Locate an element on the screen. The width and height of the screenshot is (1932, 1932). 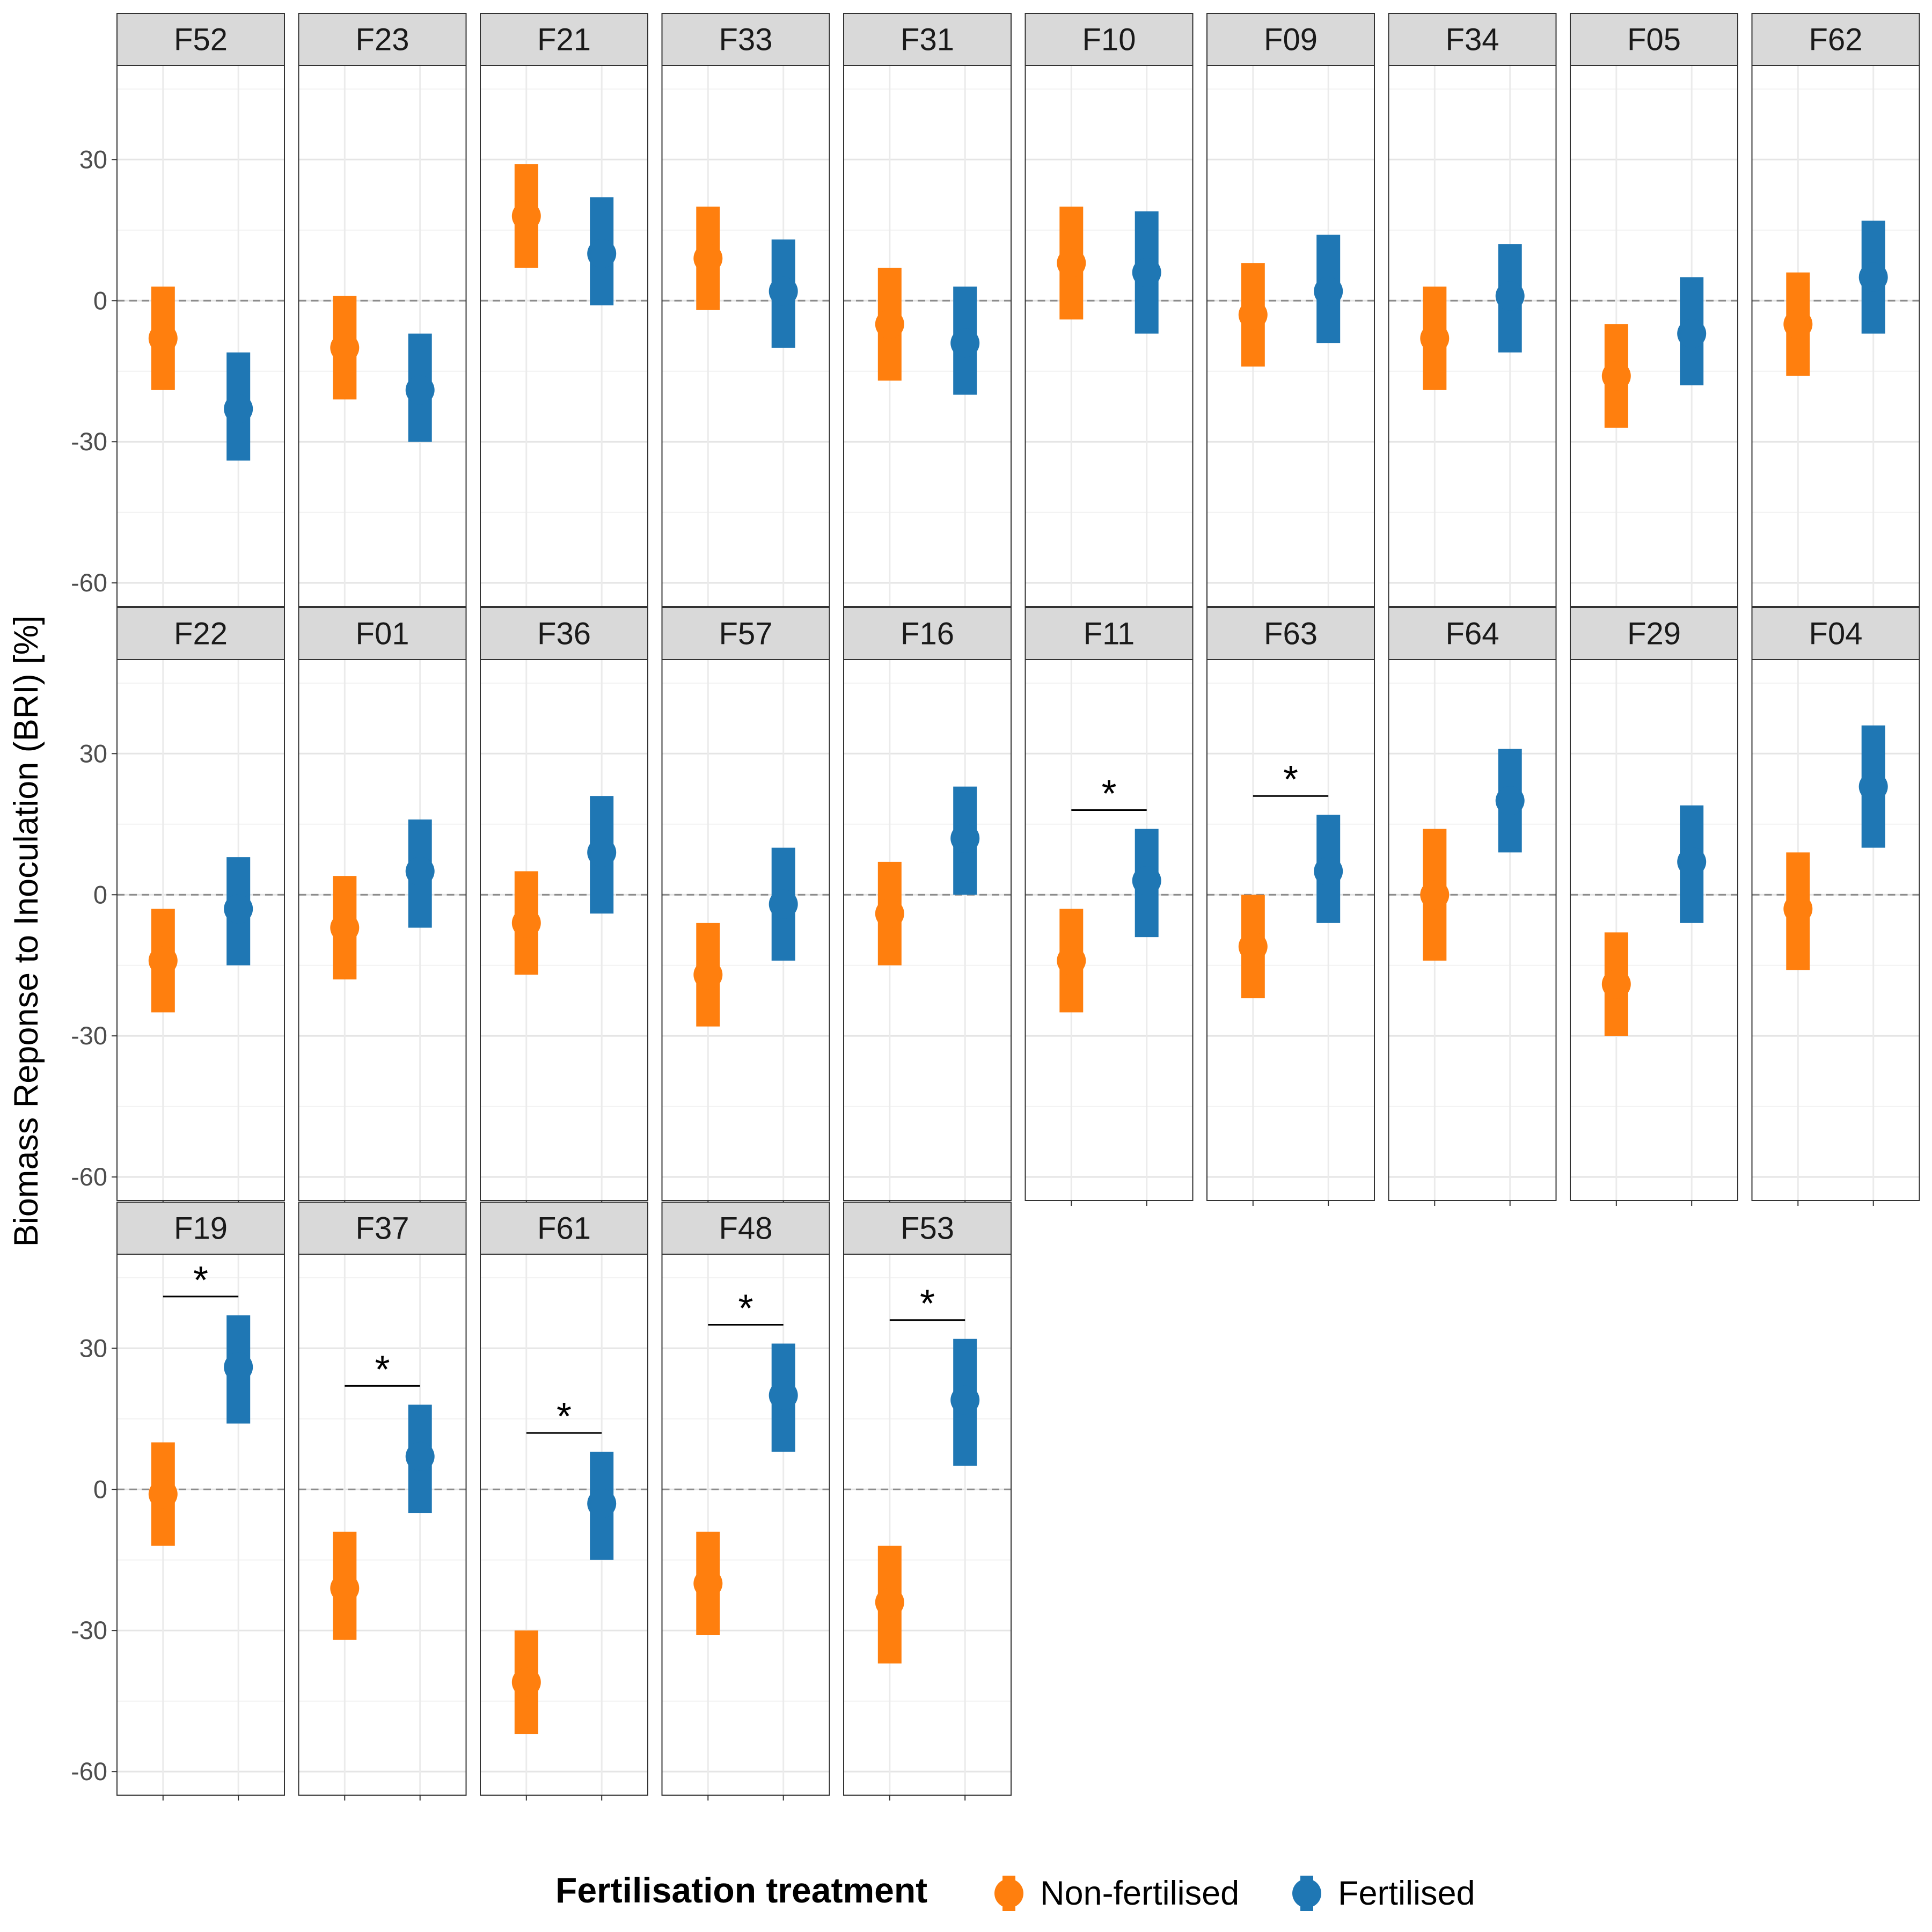
facet-panel-F57: F57 is located at coordinates (745, 906).